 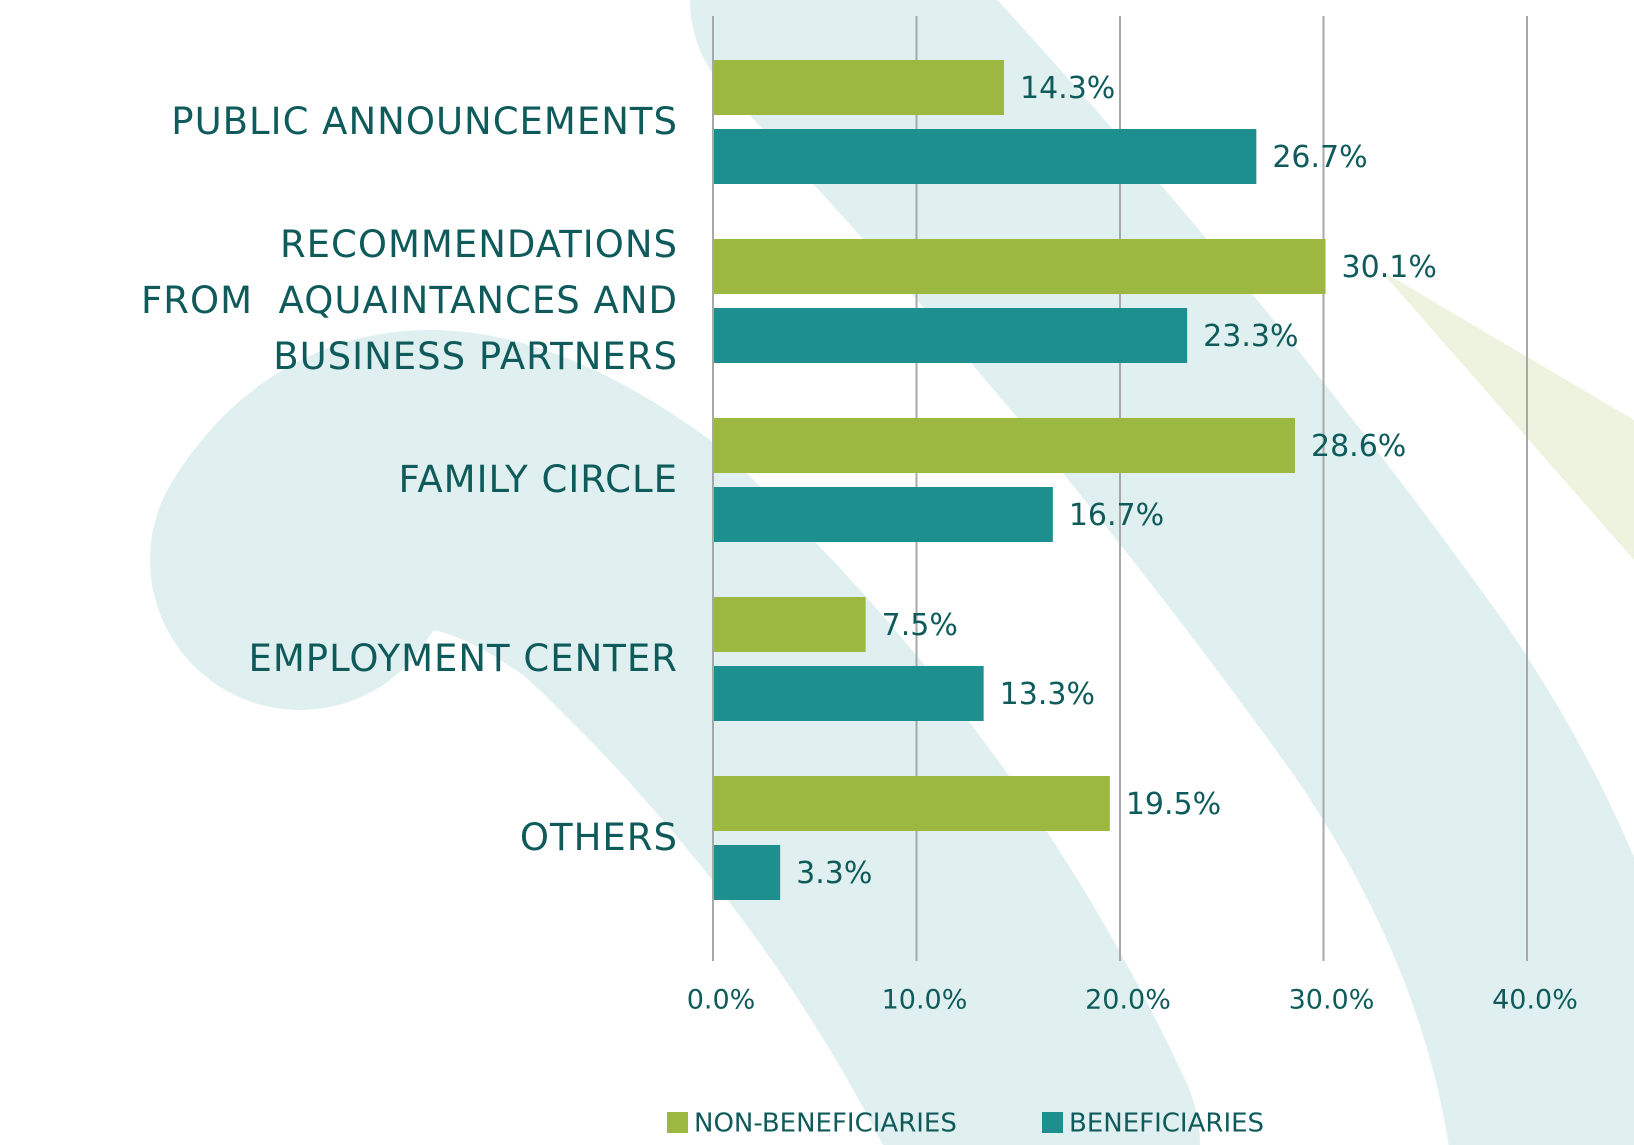 What do you see at coordinates (1173, 804) in the screenshot?
I see `value-label: 19.5%` at bounding box center [1173, 804].